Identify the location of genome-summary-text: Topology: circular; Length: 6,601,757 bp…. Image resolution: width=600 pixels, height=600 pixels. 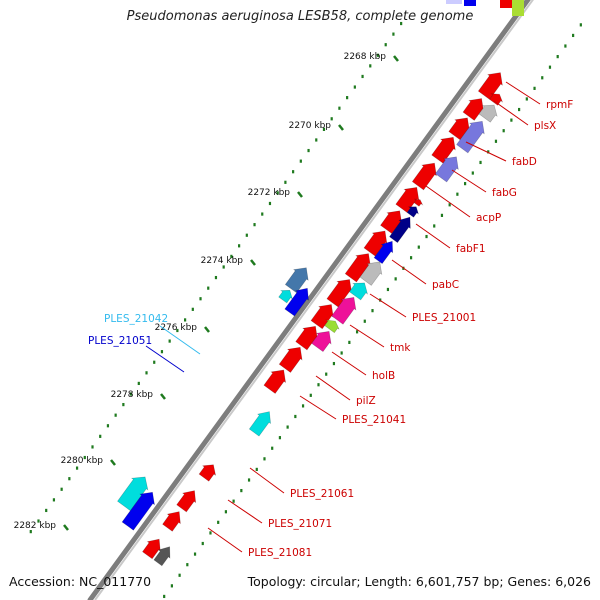
(419, 581).